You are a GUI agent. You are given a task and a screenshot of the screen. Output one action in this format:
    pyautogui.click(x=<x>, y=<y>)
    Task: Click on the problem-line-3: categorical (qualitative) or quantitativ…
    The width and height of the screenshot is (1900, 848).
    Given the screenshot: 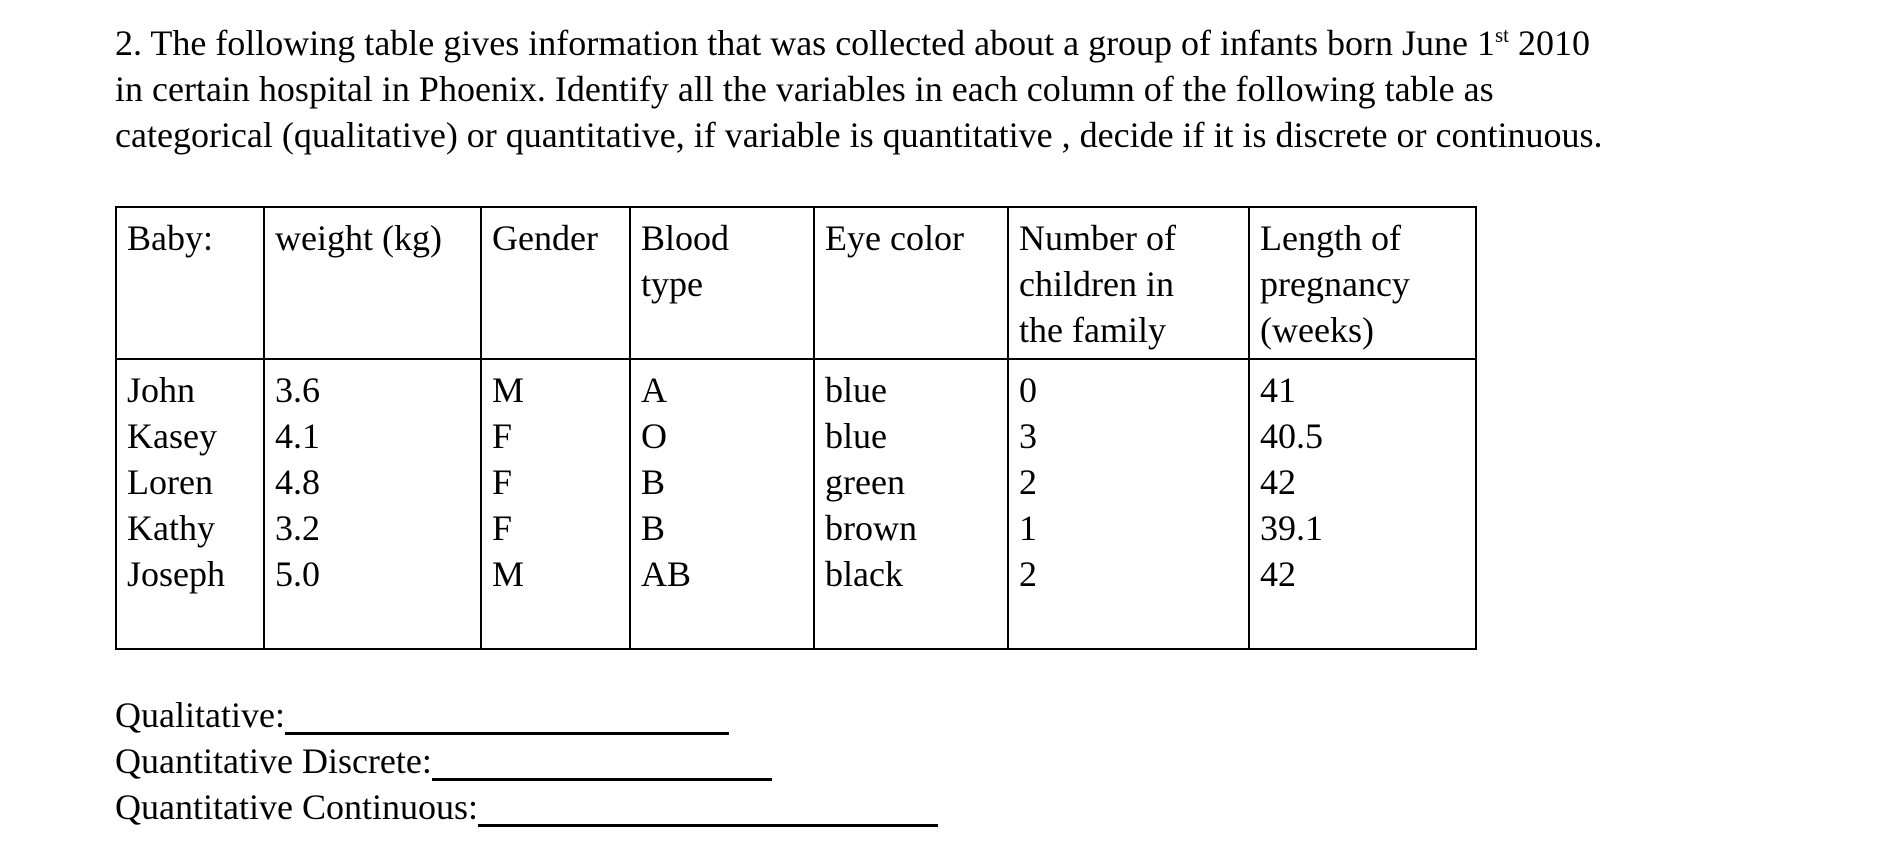 What is the action you would take?
    pyautogui.click(x=859, y=135)
    